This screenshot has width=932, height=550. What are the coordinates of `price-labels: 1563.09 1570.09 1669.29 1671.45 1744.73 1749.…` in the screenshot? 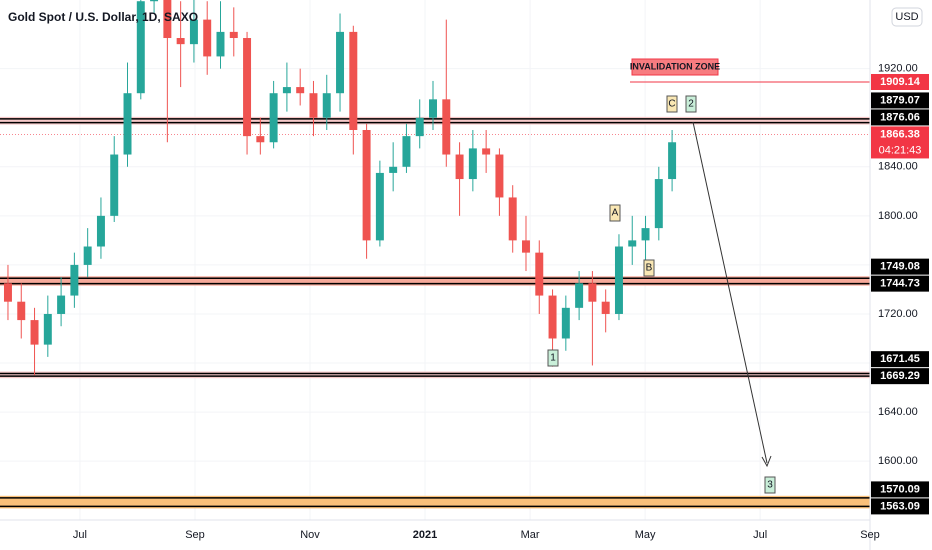 It's located at (900, 294).